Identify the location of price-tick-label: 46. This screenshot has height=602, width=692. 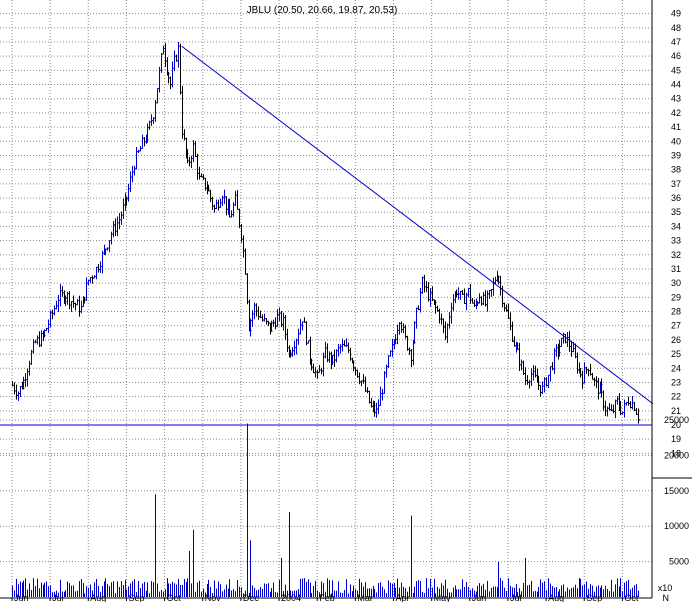
(676, 56).